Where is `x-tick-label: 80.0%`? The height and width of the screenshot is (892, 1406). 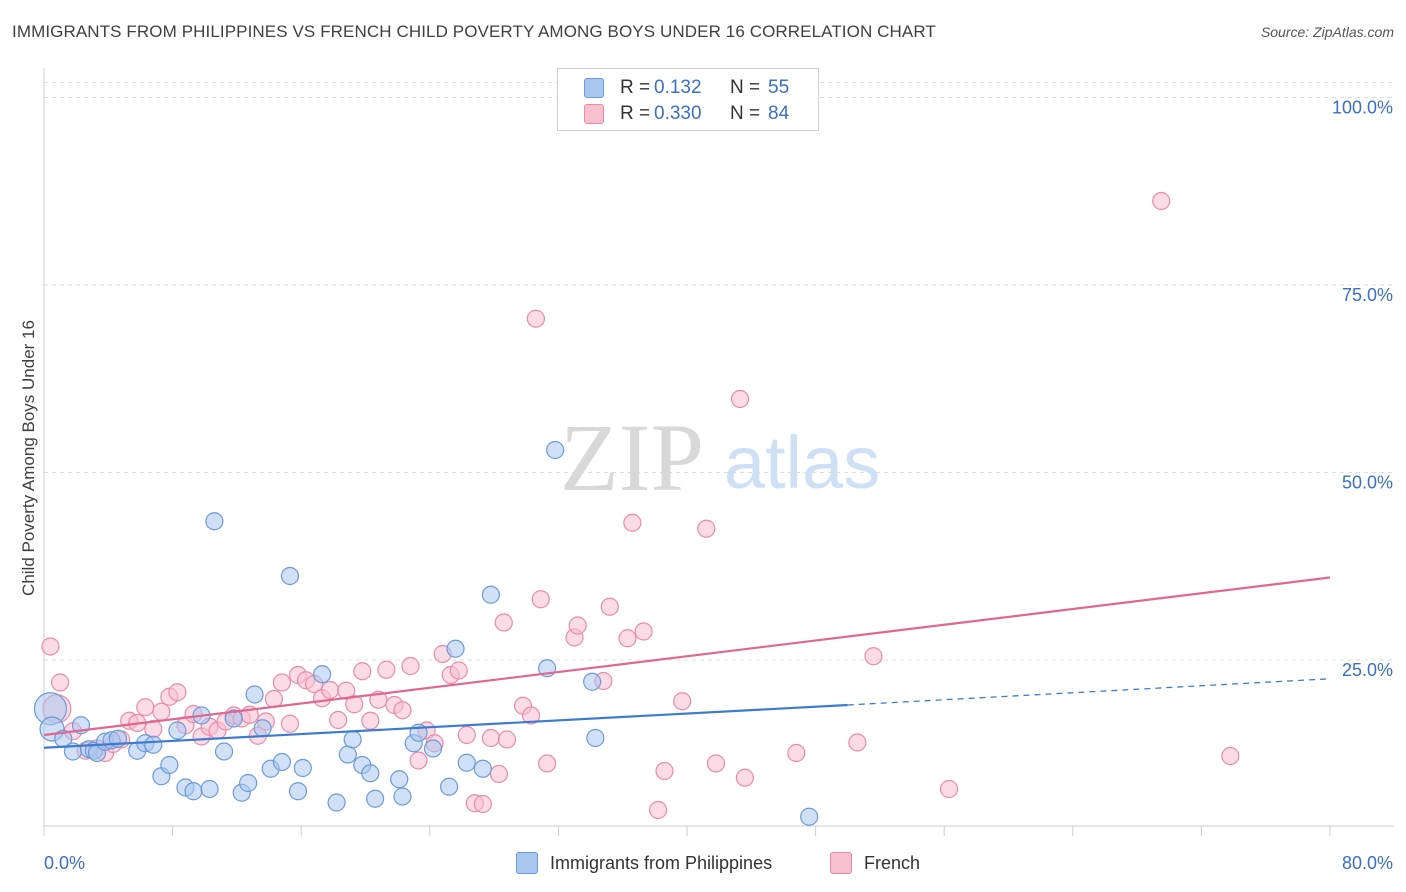
x-tick-label: 80.0% is located at coordinates (1367, 863).